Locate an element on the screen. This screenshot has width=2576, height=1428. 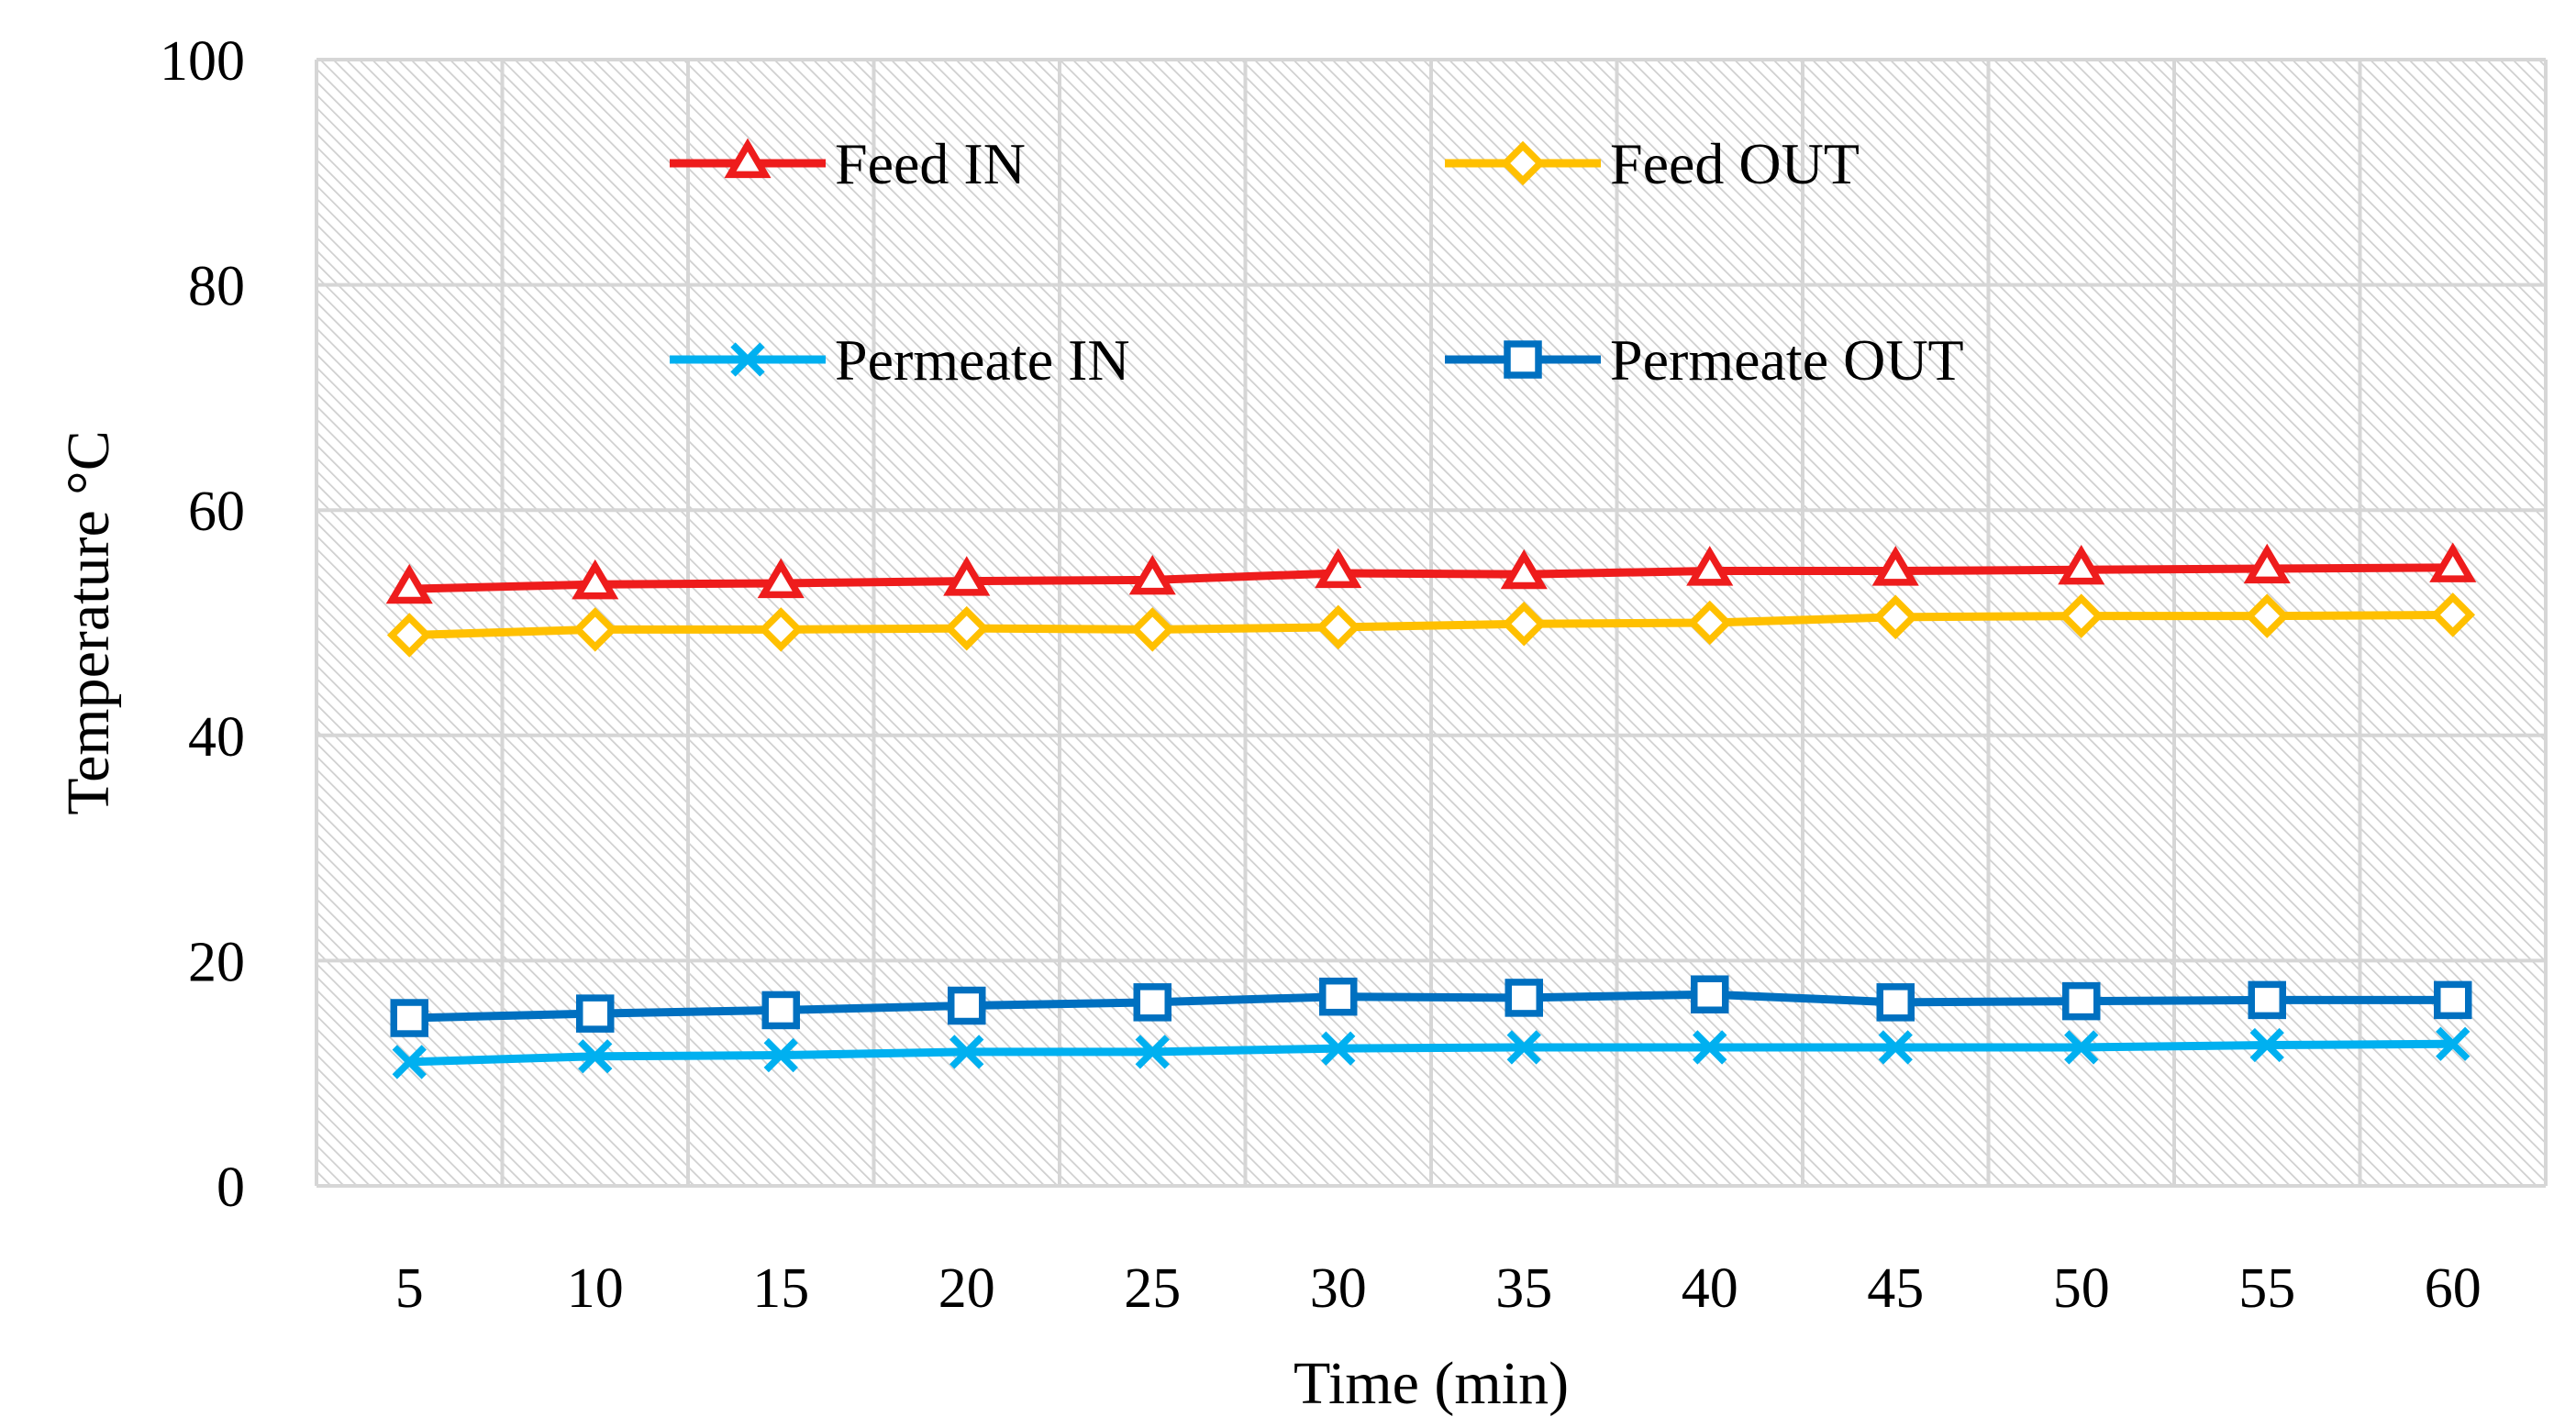
series-feed-in is located at coordinates (1431, 573).